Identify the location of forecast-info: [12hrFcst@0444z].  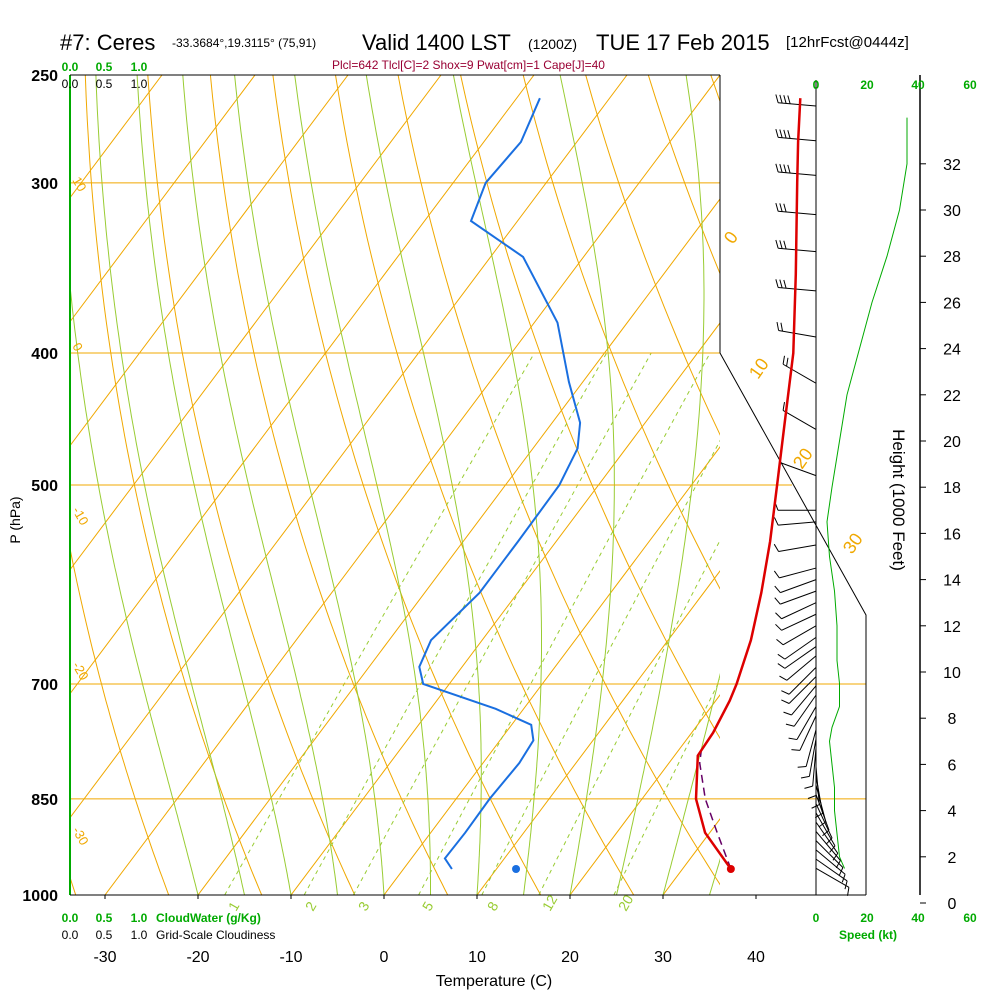
(847, 42).